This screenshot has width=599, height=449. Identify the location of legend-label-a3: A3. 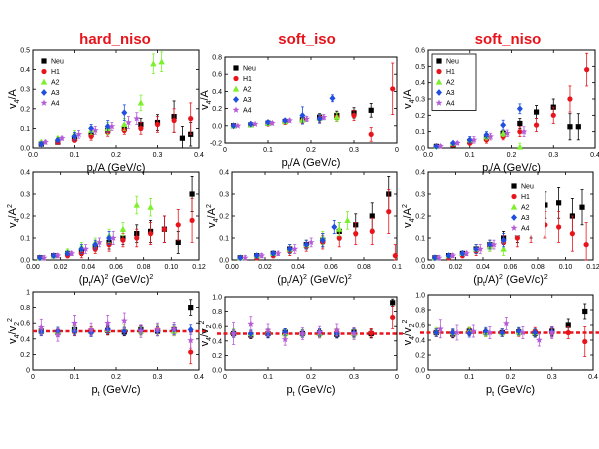
(450, 93).